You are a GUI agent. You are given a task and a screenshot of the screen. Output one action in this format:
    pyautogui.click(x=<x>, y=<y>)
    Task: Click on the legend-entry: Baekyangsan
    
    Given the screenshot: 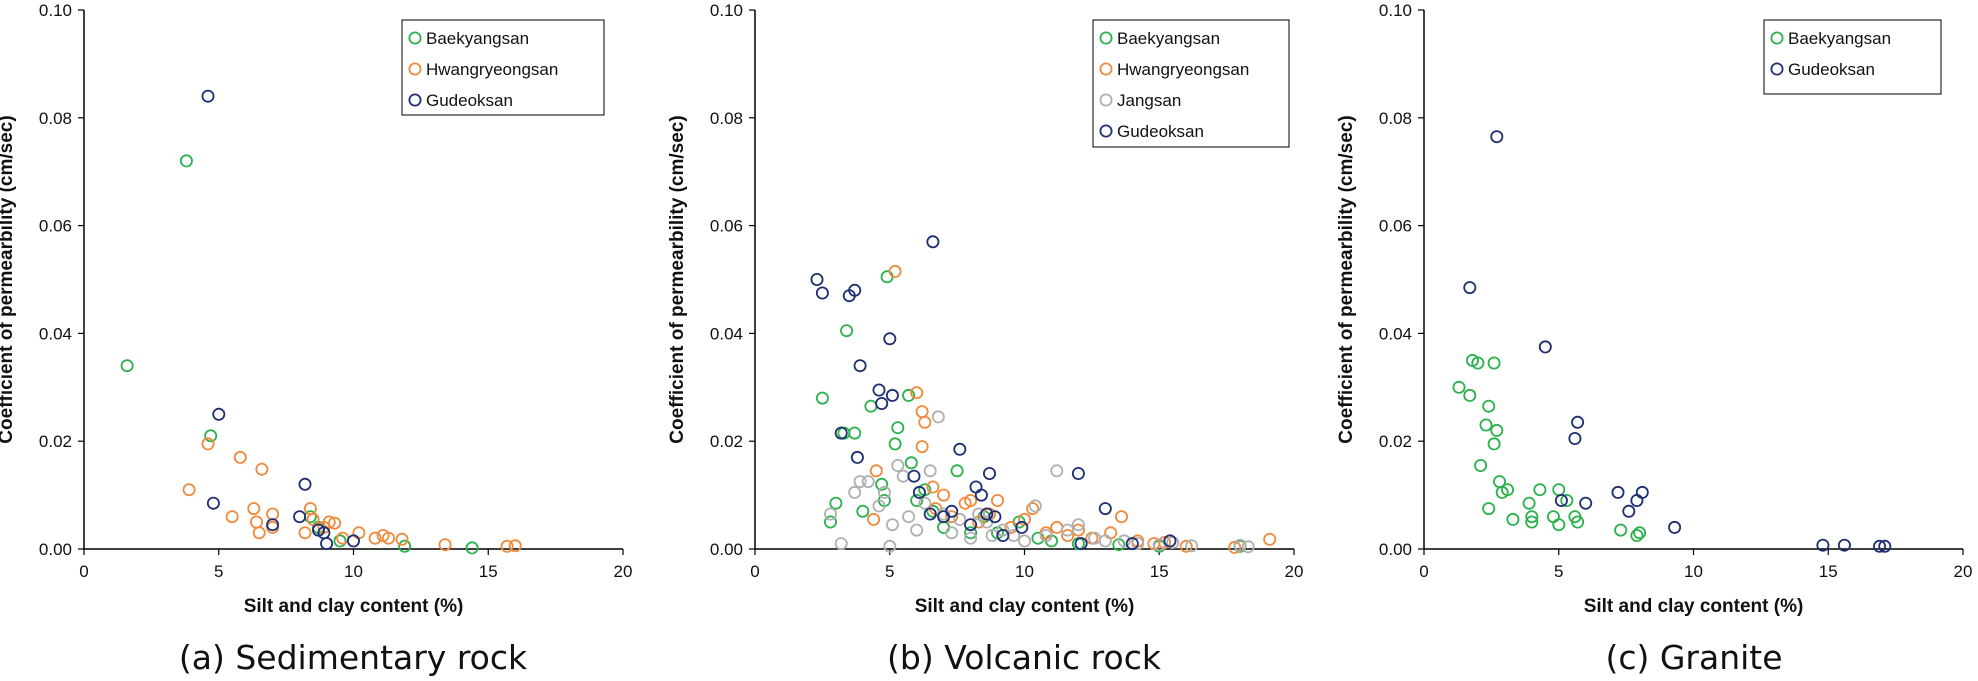 What is the action you would take?
    pyautogui.click(x=1168, y=38)
    